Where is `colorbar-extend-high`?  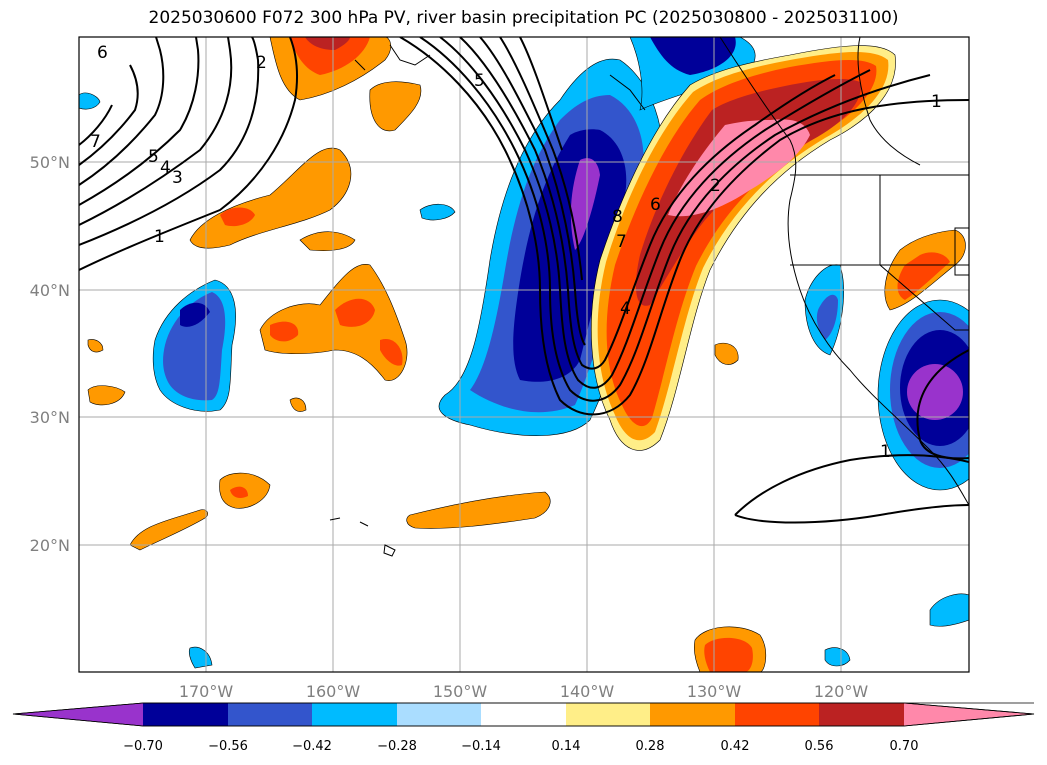 colorbar-extend-high is located at coordinates (969, 714).